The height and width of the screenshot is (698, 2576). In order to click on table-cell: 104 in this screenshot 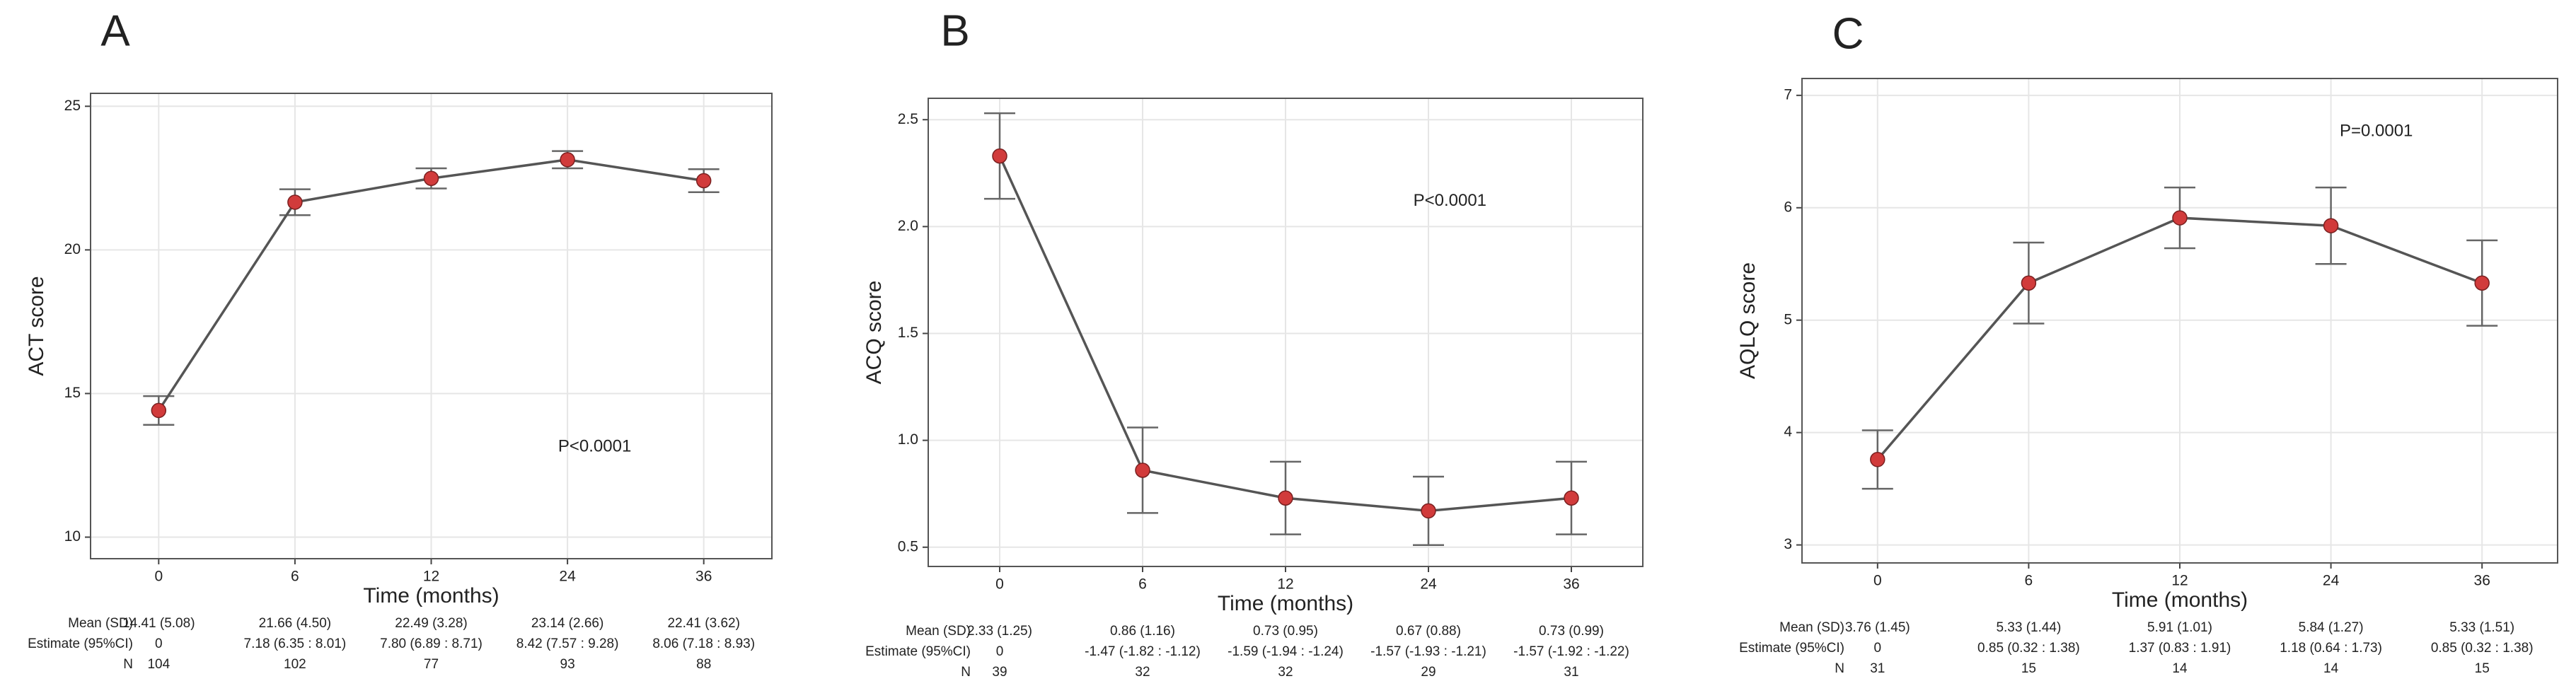, I will do `click(158, 664)`.